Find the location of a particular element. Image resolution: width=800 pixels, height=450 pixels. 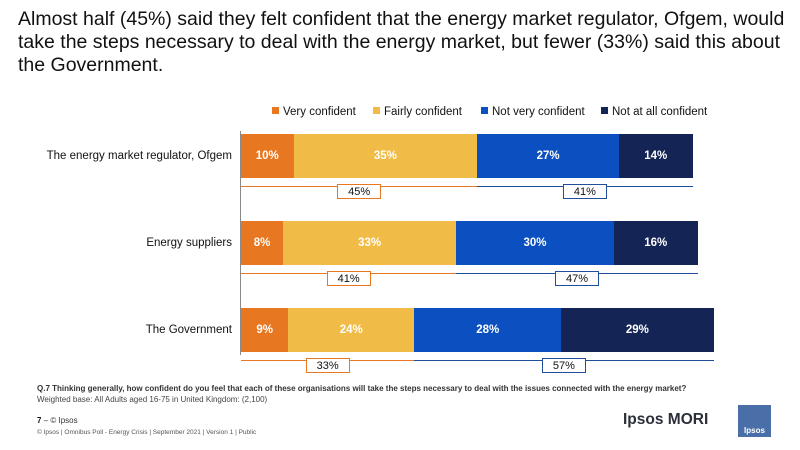

category-label: Energy suppliers is located at coordinates (189, 243).